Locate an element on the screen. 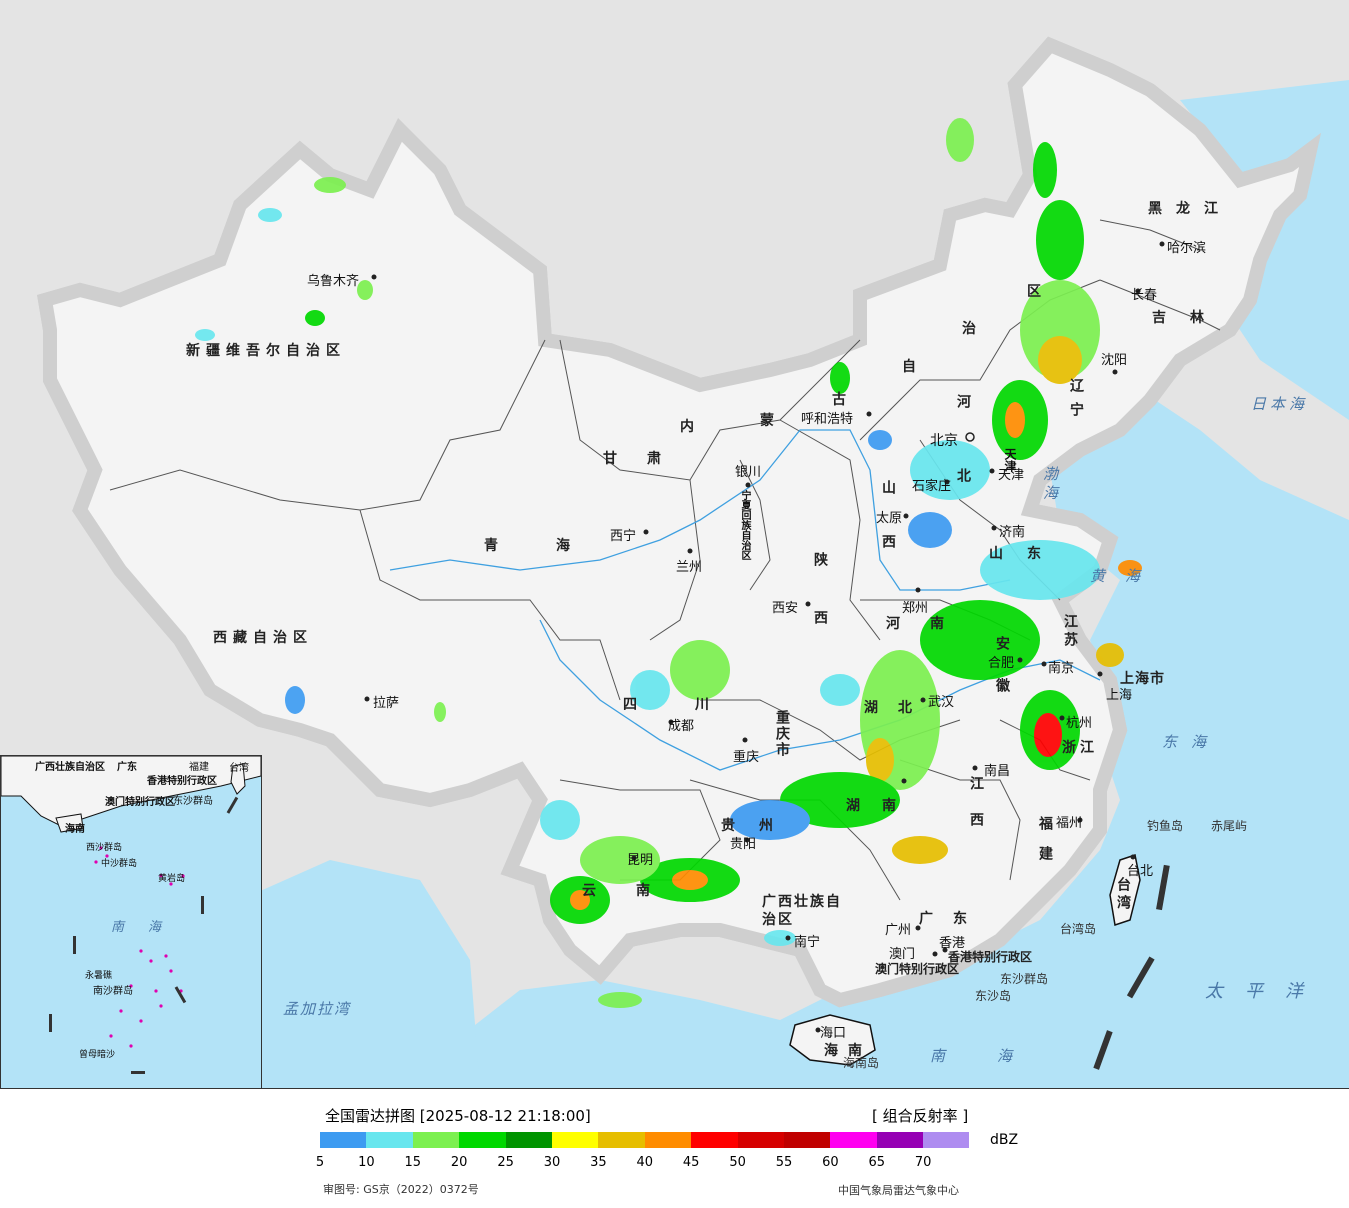 The image size is (1349, 1208). region-zhejiang: 浙江 is located at coordinates (1080, 748).